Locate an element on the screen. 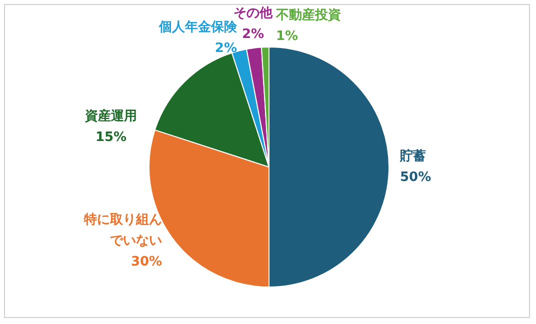 This screenshot has height=324, width=536. slice-label: 特に取り組んでいない is located at coordinates (122, 230).